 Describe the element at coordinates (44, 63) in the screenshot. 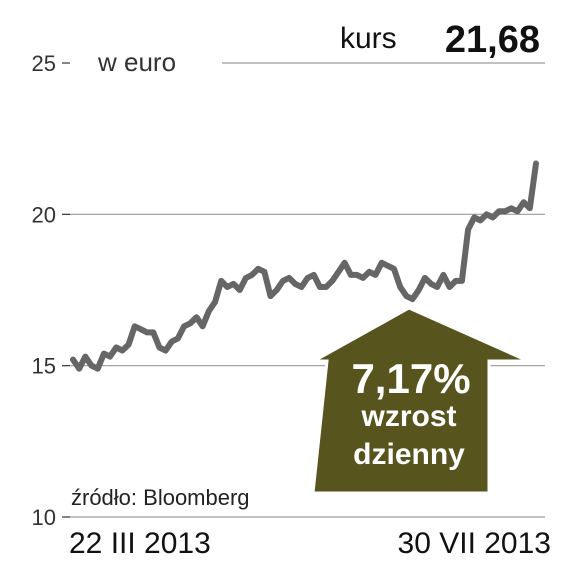

I see `y-tick-label: 25` at that location.